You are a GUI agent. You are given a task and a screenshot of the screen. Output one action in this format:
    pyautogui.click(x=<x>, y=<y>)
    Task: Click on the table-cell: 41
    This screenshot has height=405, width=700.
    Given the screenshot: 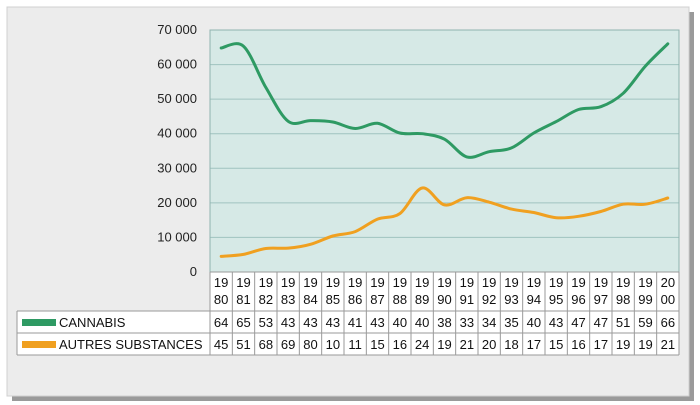 What is the action you would take?
    pyautogui.click(x=355, y=322)
    